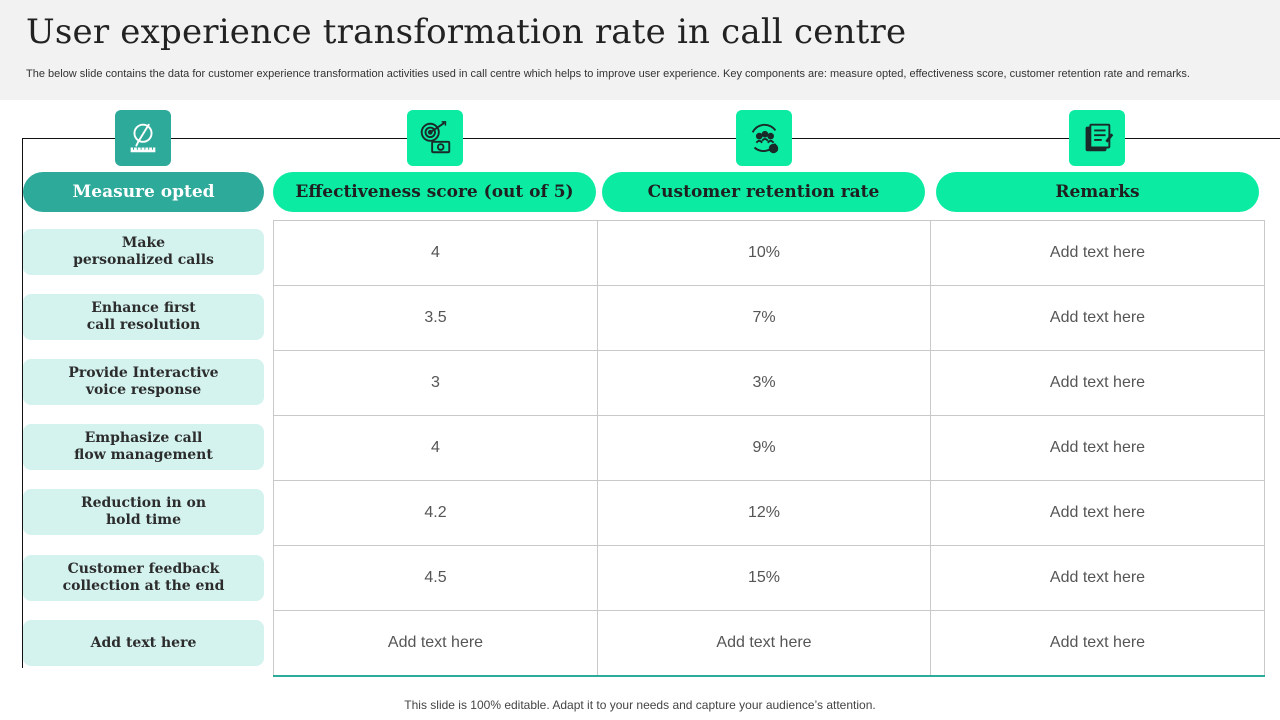  What do you see at coordinates (143, 447) in the screenshot?
I see `row-label-call-flow: Emphasize call flow management` at bounding box center [143, 447].